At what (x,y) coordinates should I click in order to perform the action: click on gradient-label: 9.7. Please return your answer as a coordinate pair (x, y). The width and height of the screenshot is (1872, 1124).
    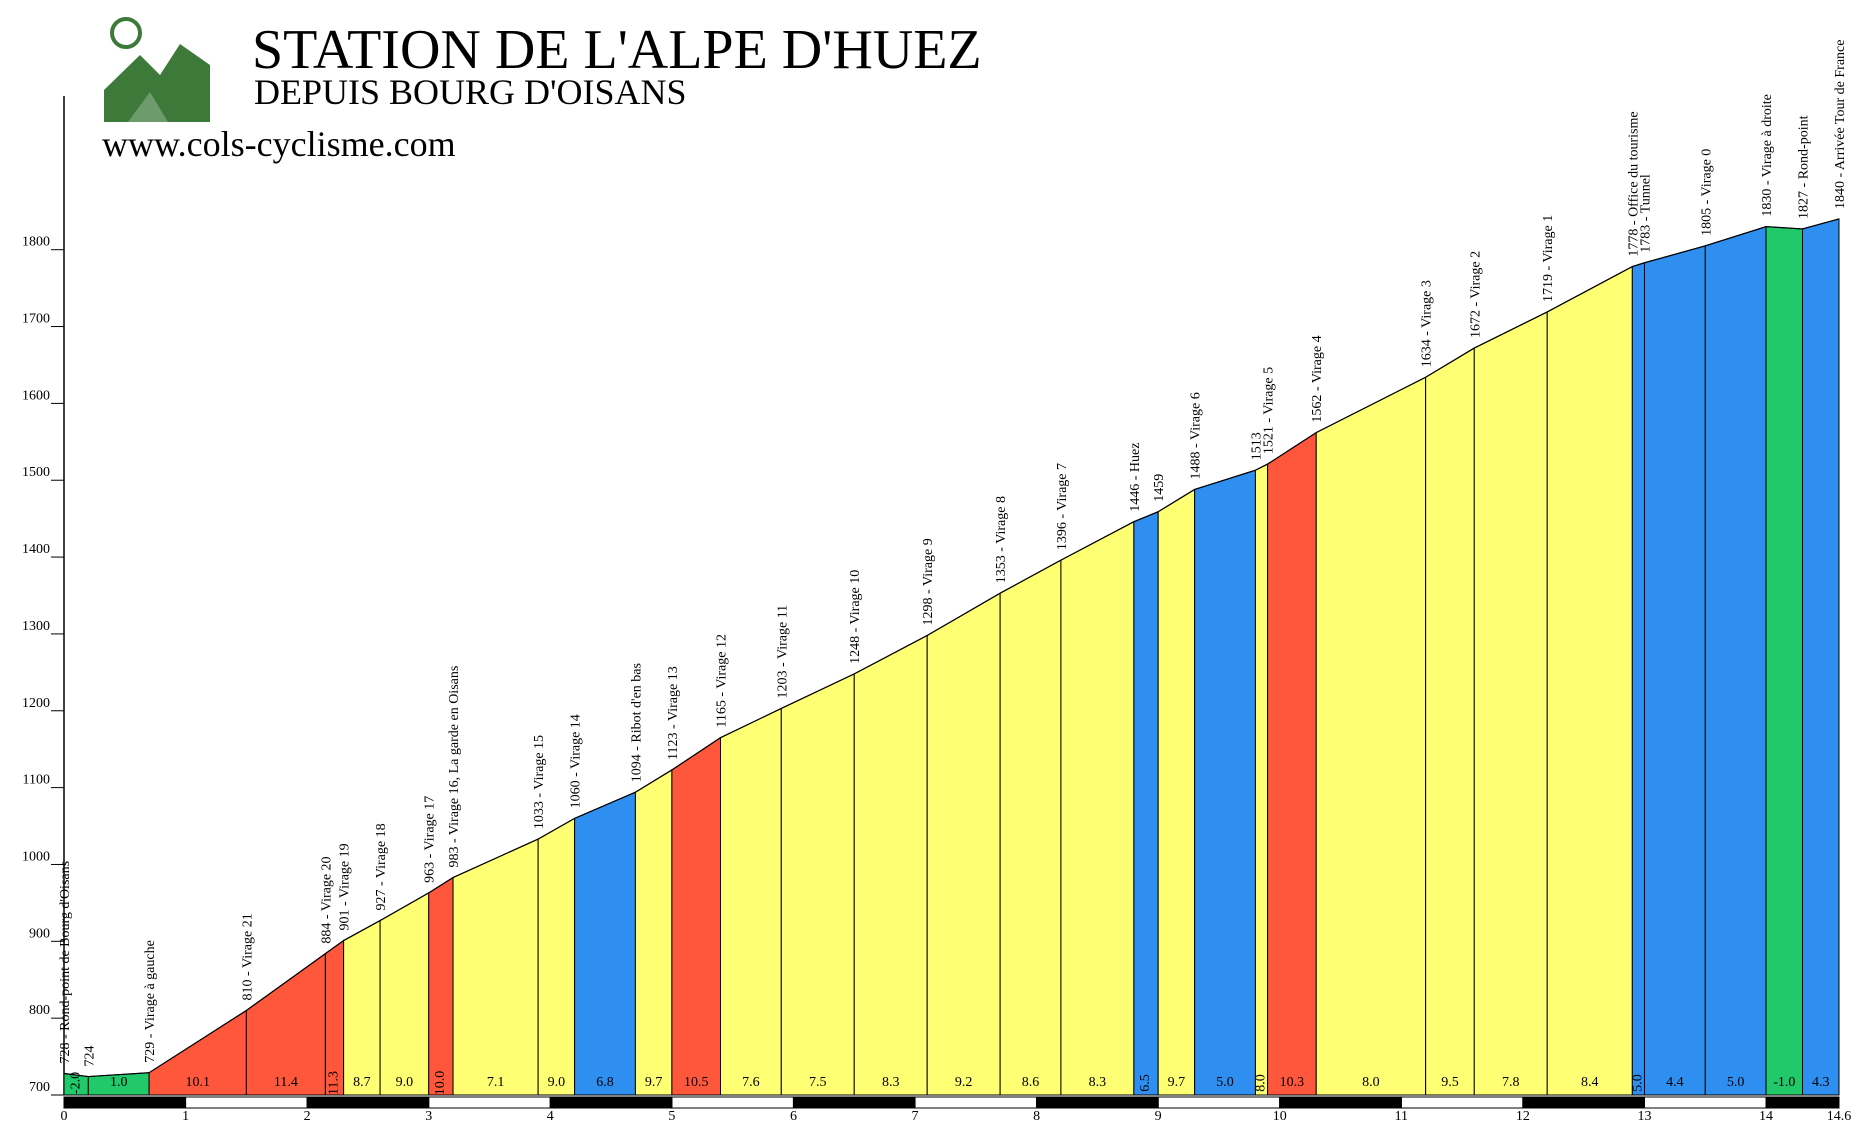
    Looking at the image, I should click on (1177, 1082).